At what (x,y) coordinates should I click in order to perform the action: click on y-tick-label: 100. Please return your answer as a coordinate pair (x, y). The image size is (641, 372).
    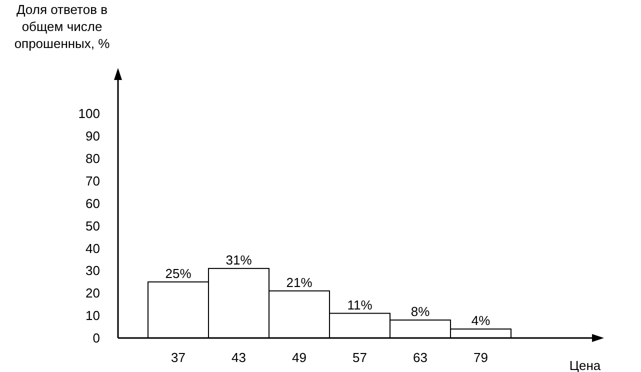
    Looking at the image, I should click on (89, 114).